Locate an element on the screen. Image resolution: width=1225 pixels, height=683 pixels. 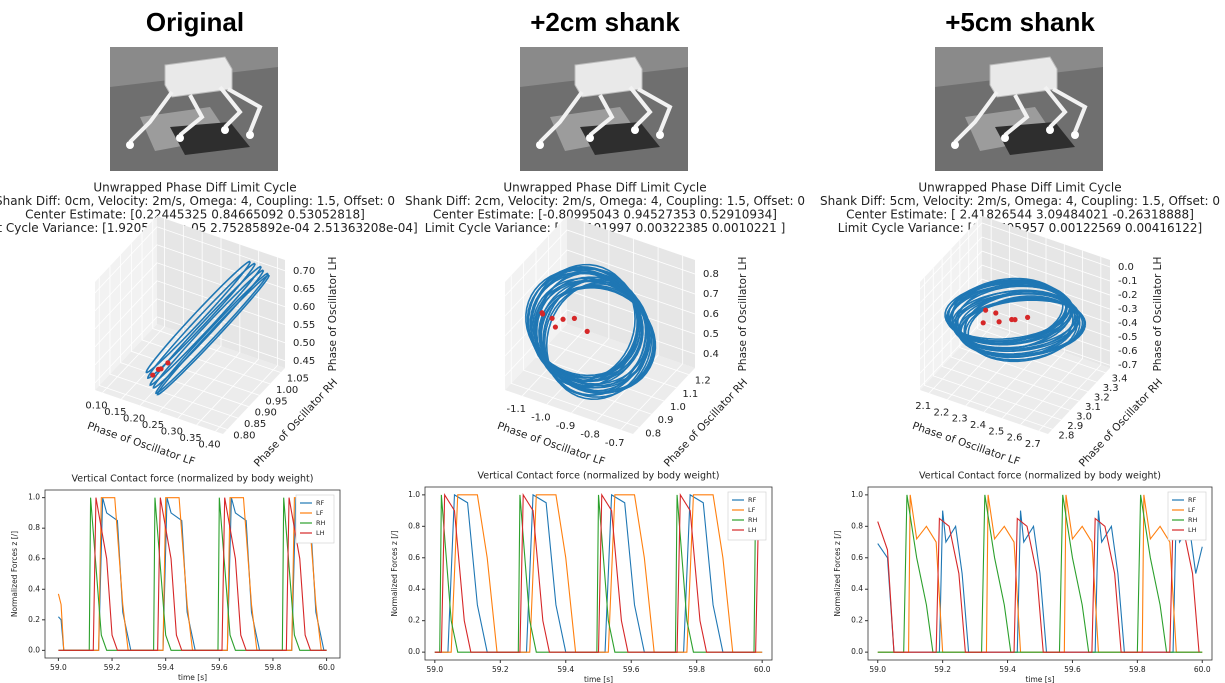
legend-label: LH is located at coordinates (1192, 530).